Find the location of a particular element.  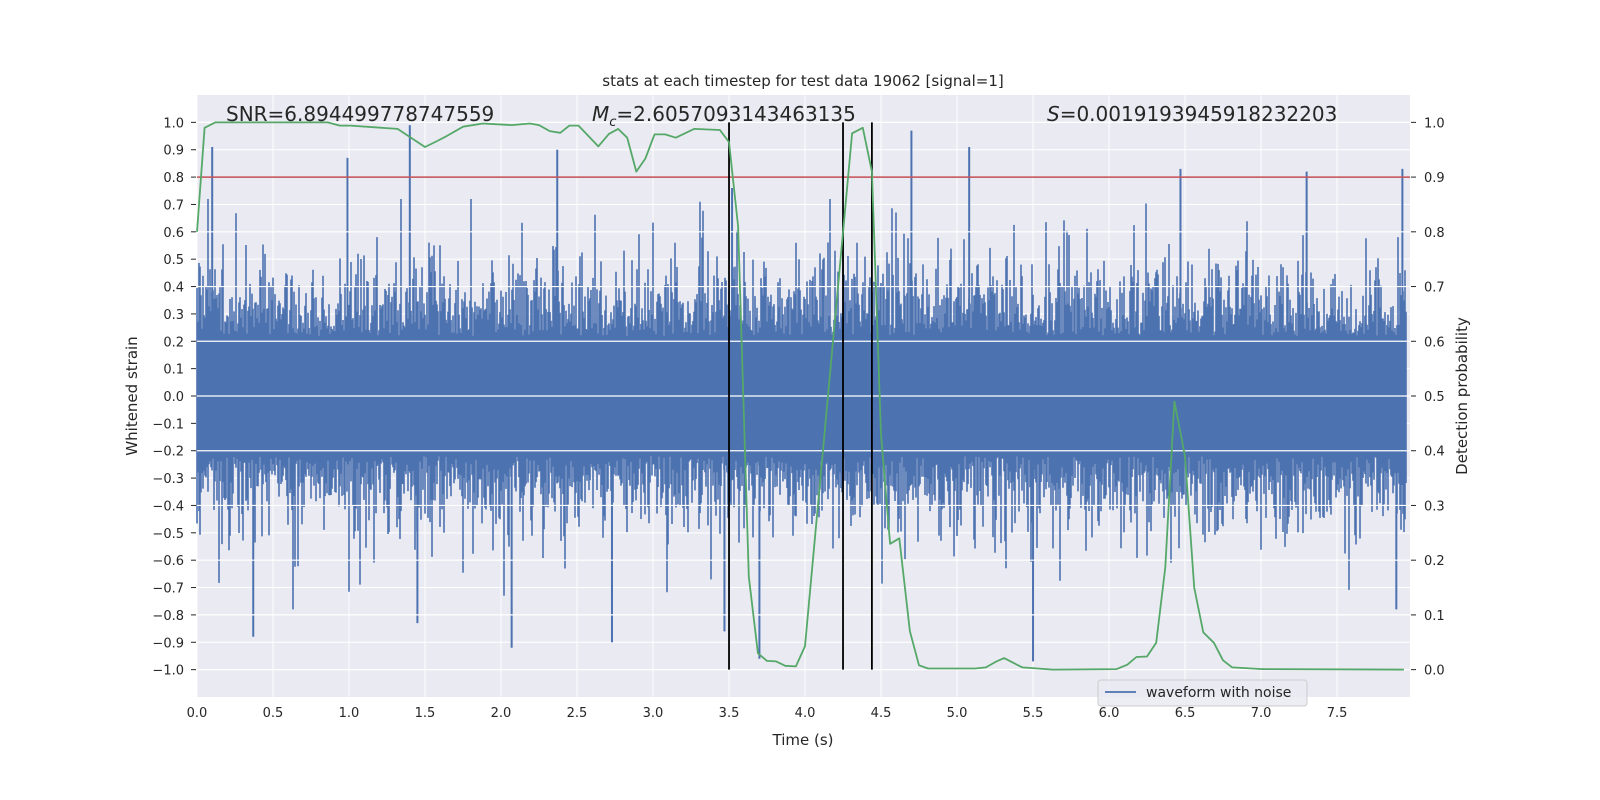

y-left-tick-label: −0.5 is located at coordinates (168, 534).